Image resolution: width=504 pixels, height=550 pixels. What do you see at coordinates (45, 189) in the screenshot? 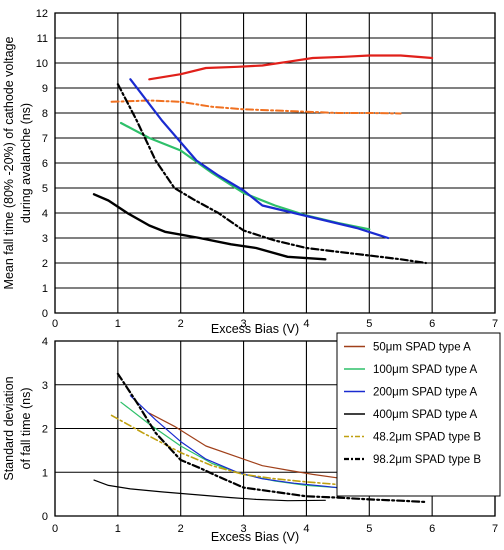
I see `y-tick-label: 5` at bounding box center [45, 189].